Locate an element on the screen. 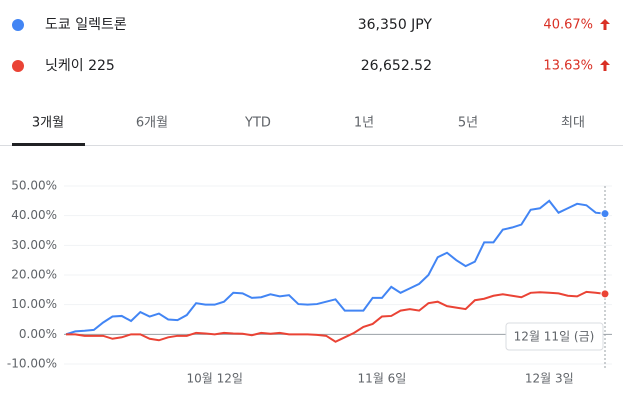 The image size is (623, 404). tooltip-box is located at coordinates (554, 336).